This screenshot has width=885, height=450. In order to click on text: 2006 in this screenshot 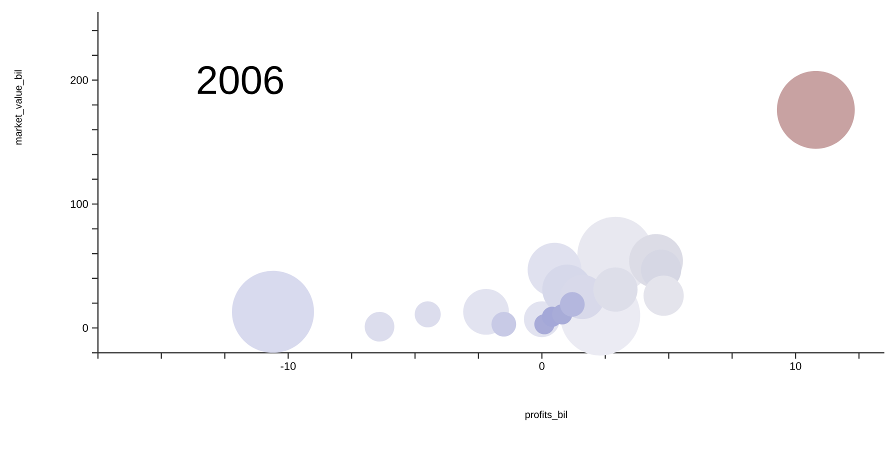, I will do `click(240, 80)`.